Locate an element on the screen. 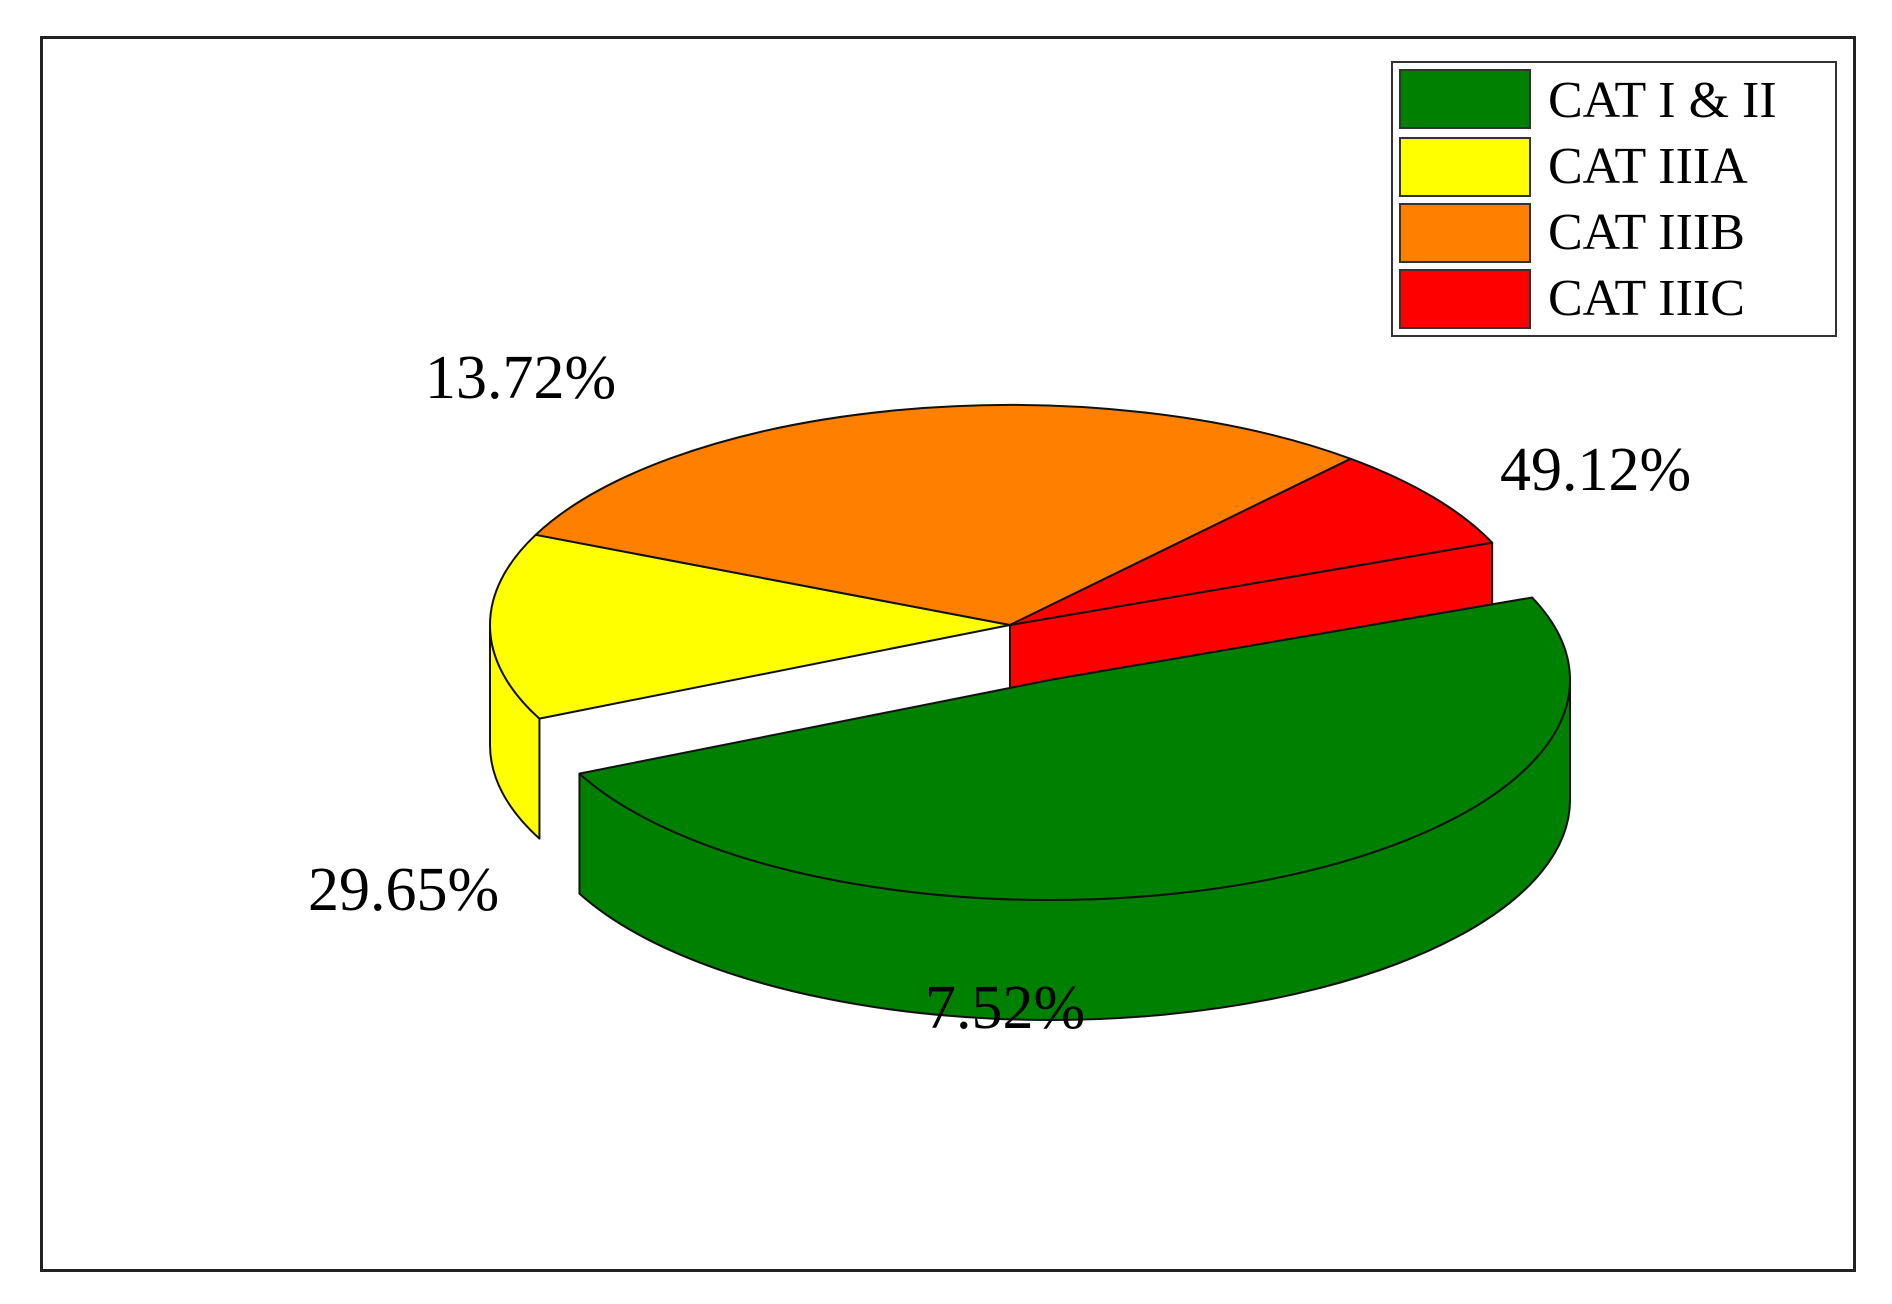 This screenshot has height=1304, width=1892. legend-label-cat-iiib: CAT IIIB is located at coordinates (1646, 232).